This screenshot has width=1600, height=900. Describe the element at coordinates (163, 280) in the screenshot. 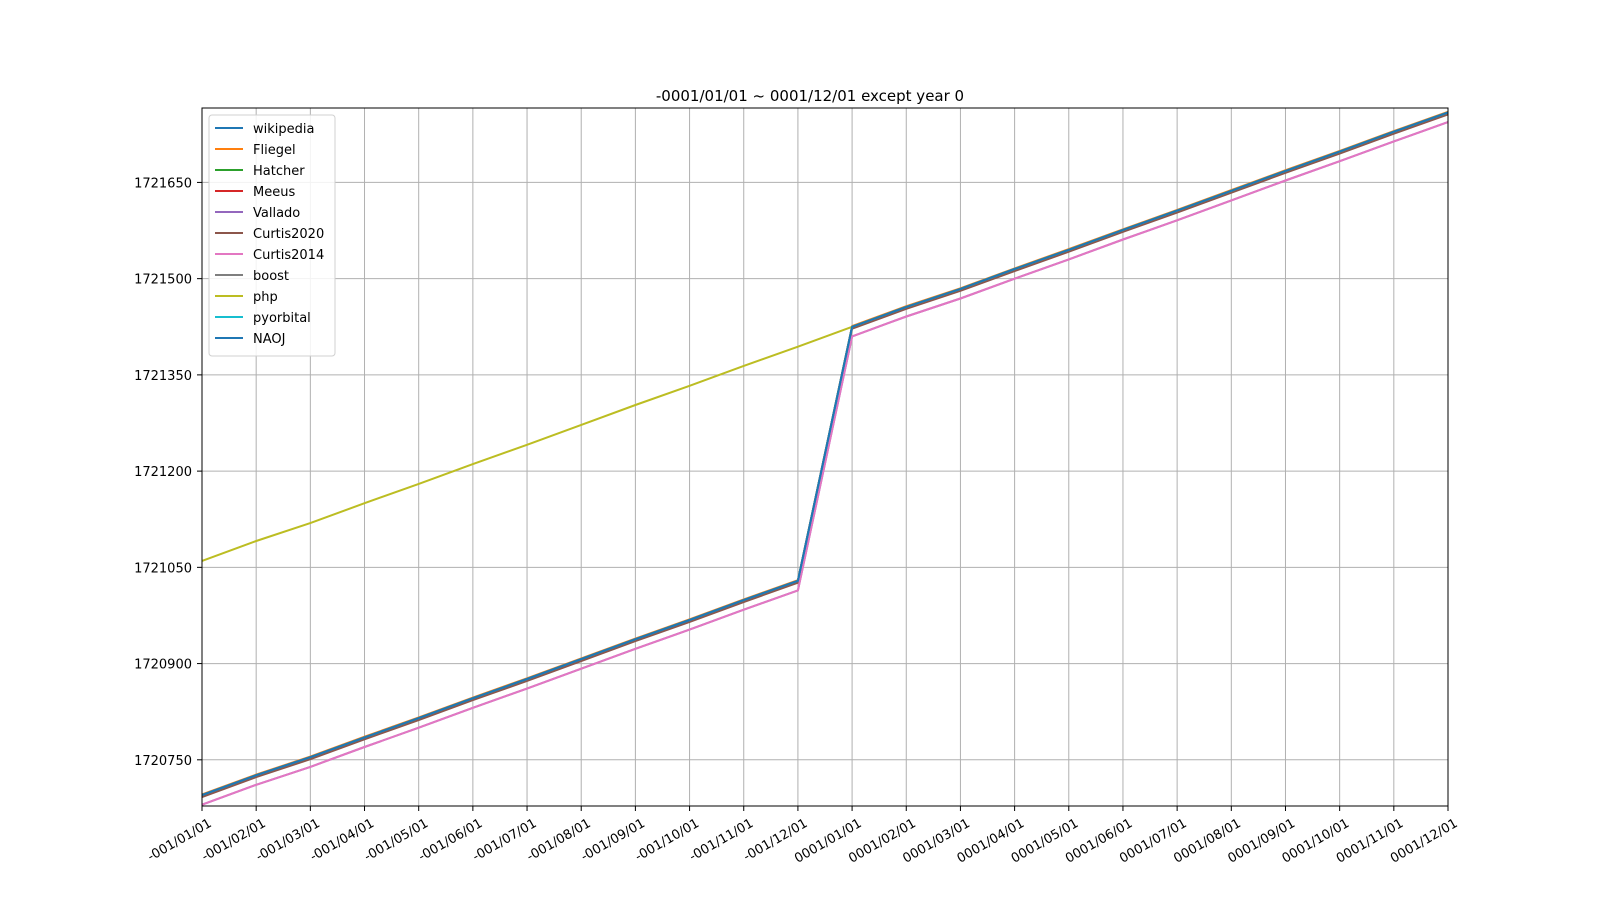

I see `y-tick-label: 1721500` at that location.